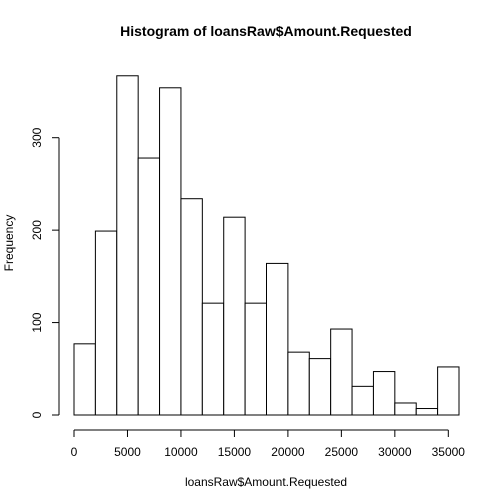 This screenshot has height=504, width=504. Describe the element at coordinates (181, 452) in the screenshot. I see `x-tick-label: 10000` at that location.